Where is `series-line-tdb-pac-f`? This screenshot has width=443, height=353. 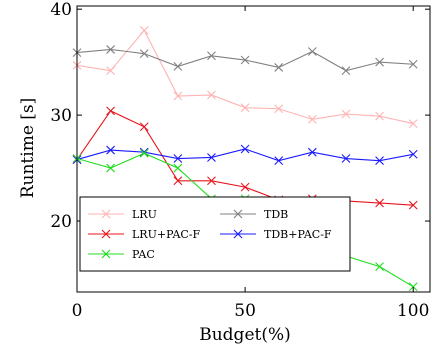 series-line-tdb-pac-f is located at coordinates (245, 155).